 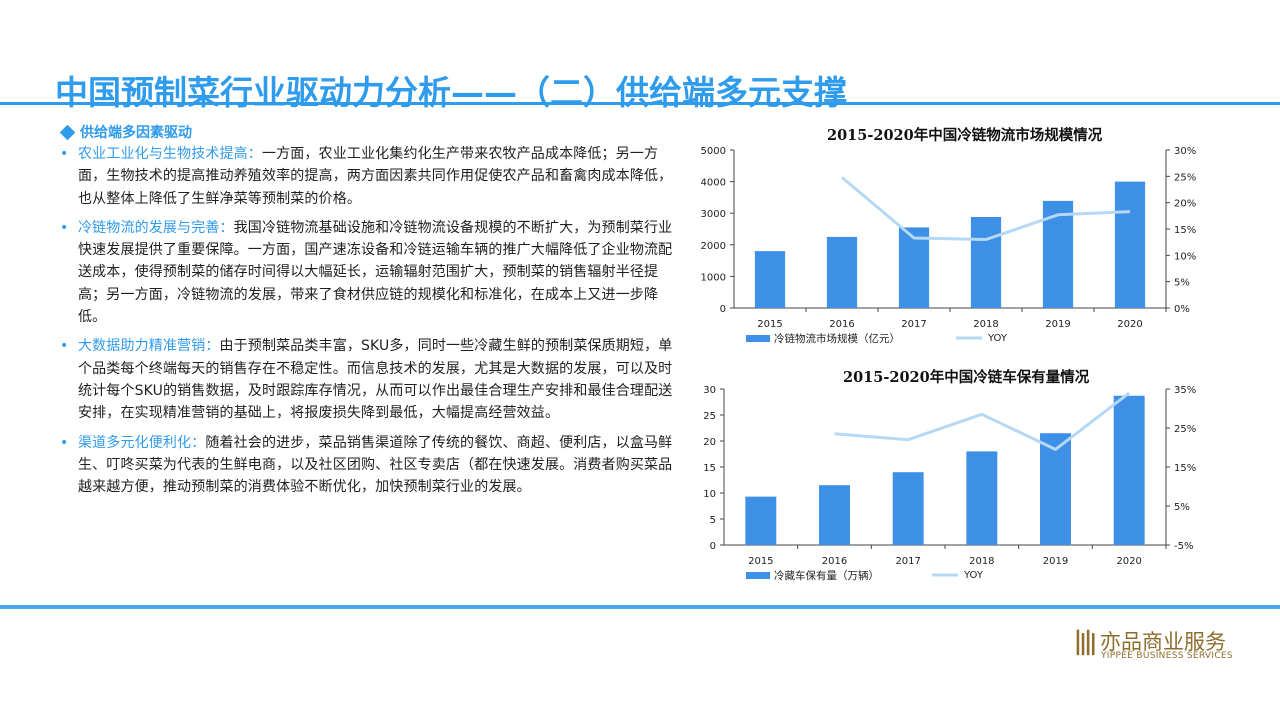 I want to click on left-tick-label: 3000, so click(x=713, y=214).